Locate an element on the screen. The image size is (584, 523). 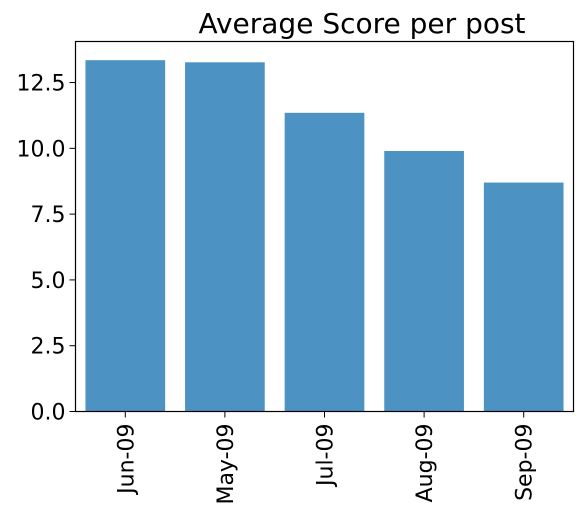
y-axis: 0.0 2.5 5.0 7.5 10.0 12.5 is located at coordinates (46, 249).